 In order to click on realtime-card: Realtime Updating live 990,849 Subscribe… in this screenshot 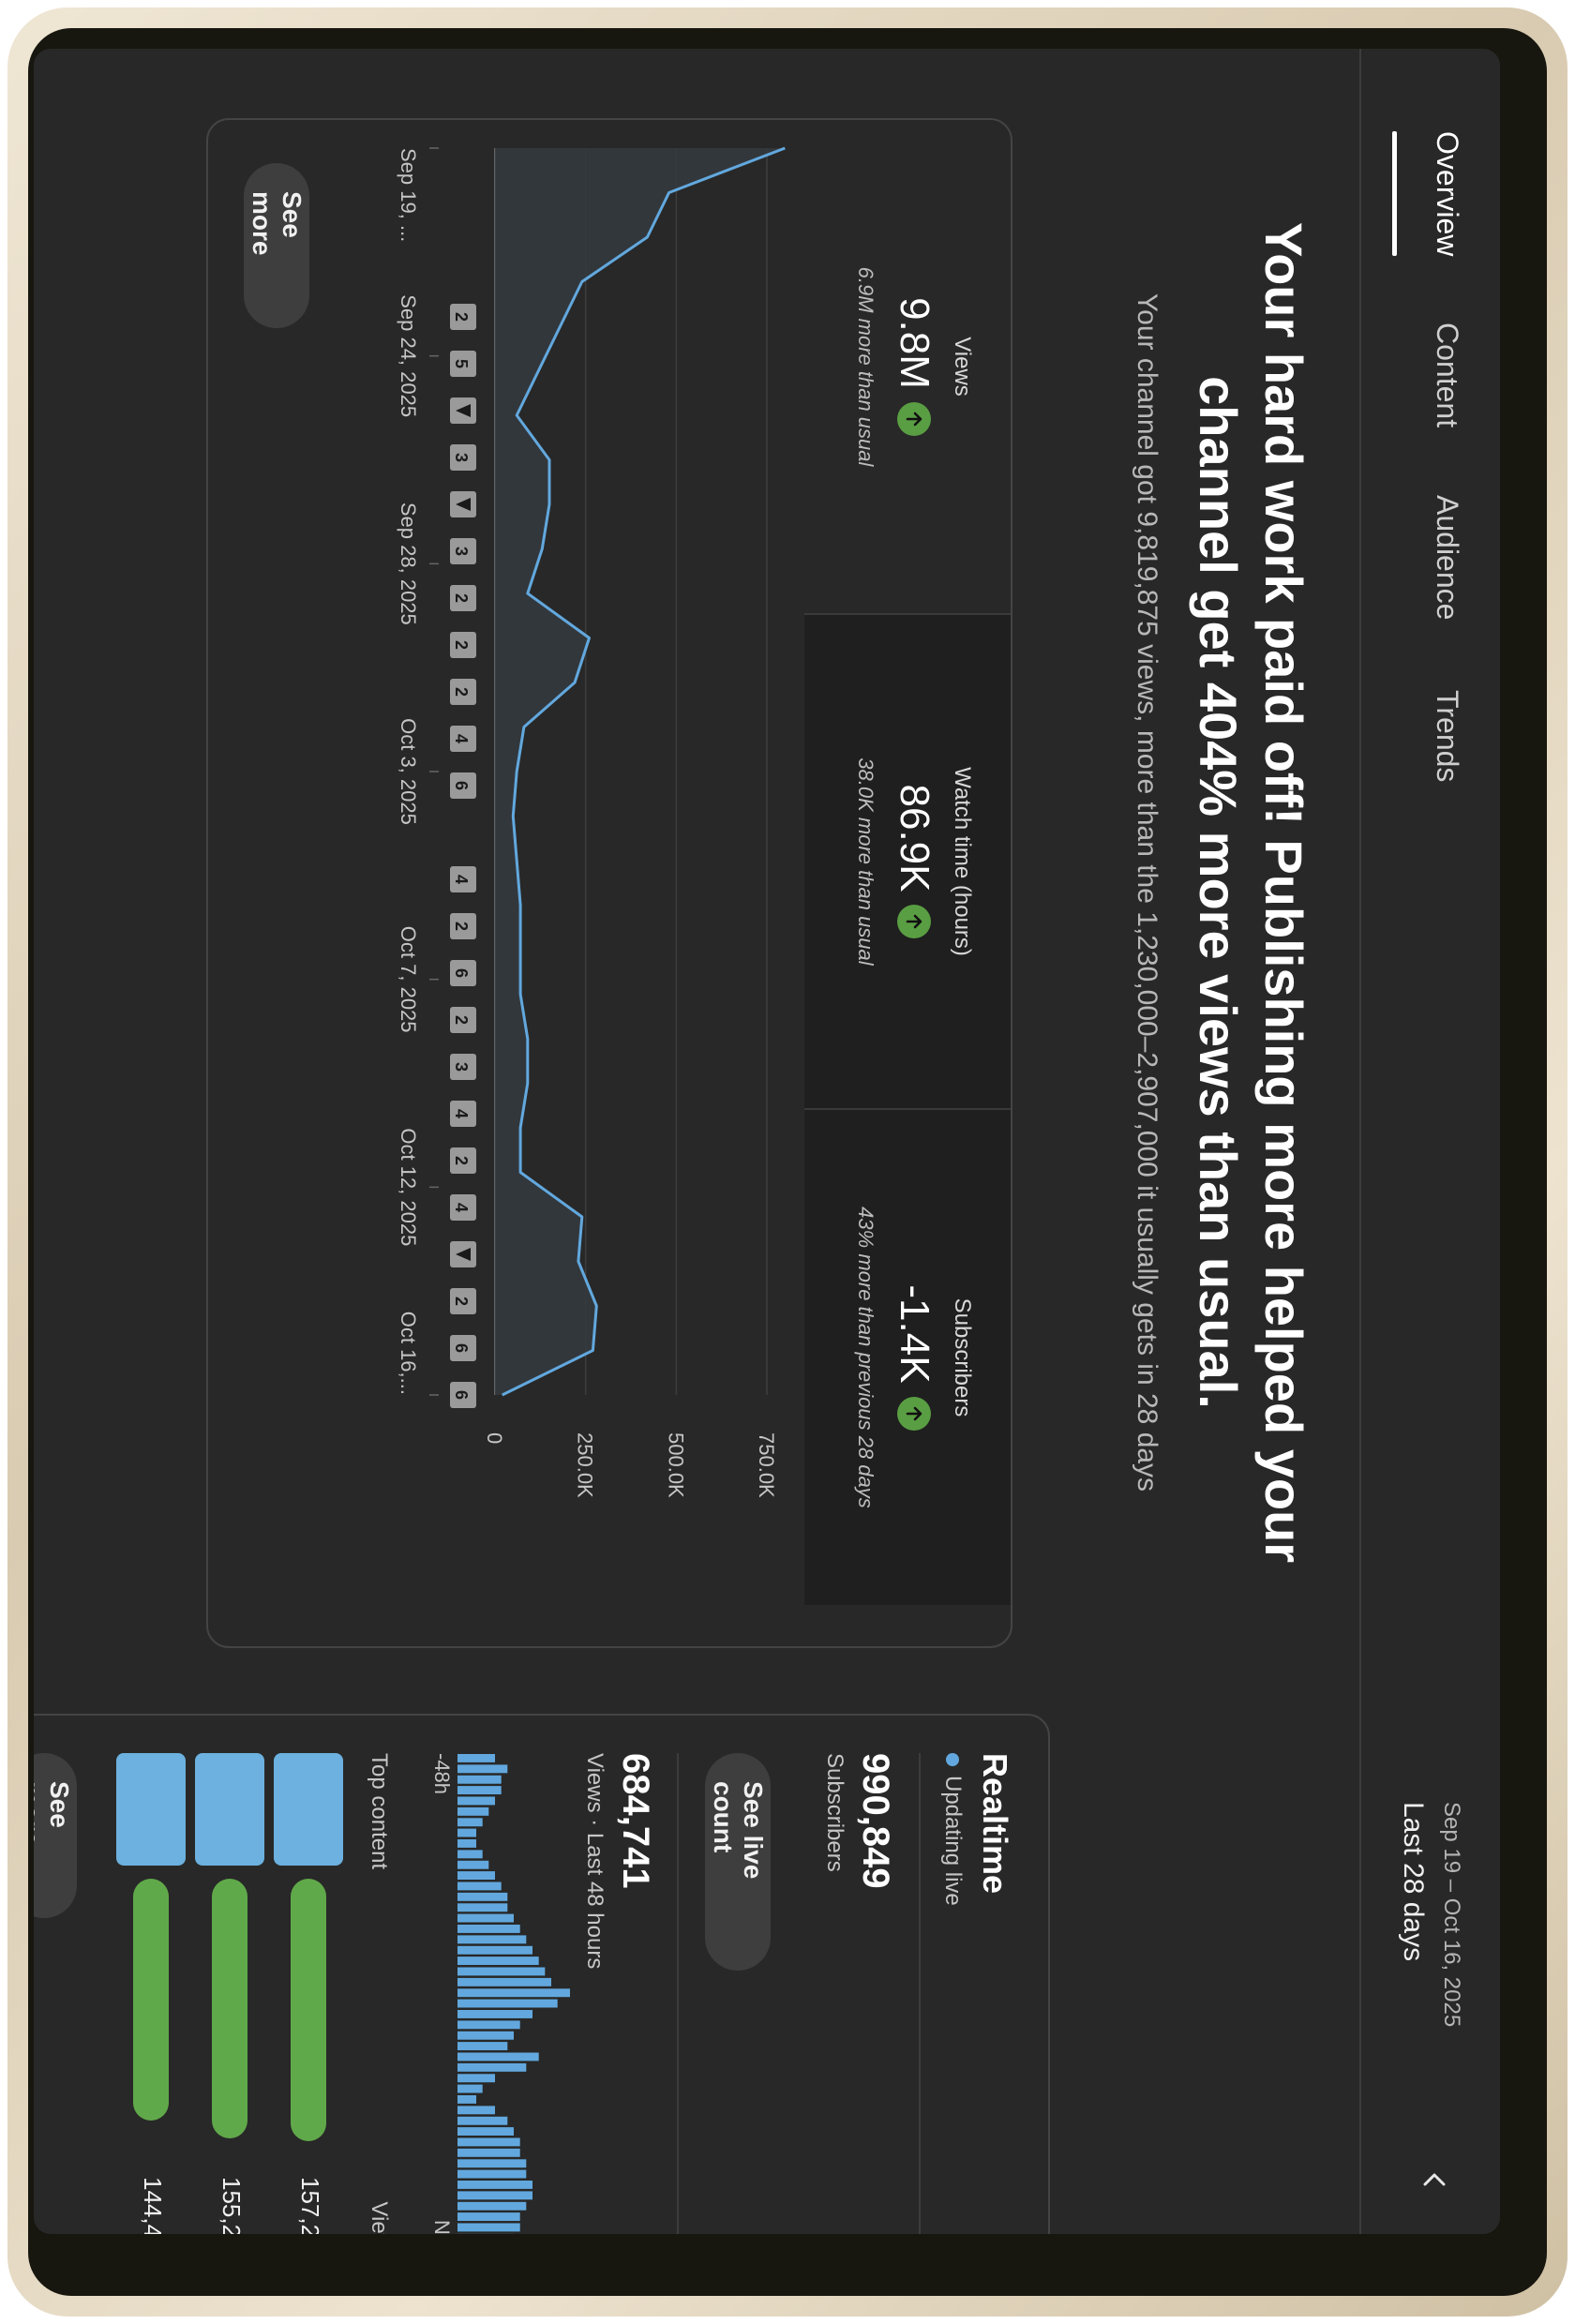, I will do `click(542, 1974)`.